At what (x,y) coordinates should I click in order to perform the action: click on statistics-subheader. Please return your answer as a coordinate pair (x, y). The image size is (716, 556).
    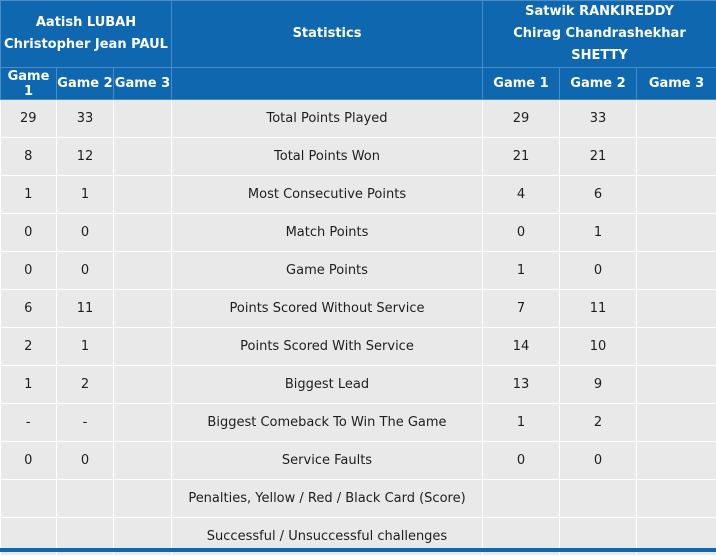
    Looking at the image, I should click on (327, 84).